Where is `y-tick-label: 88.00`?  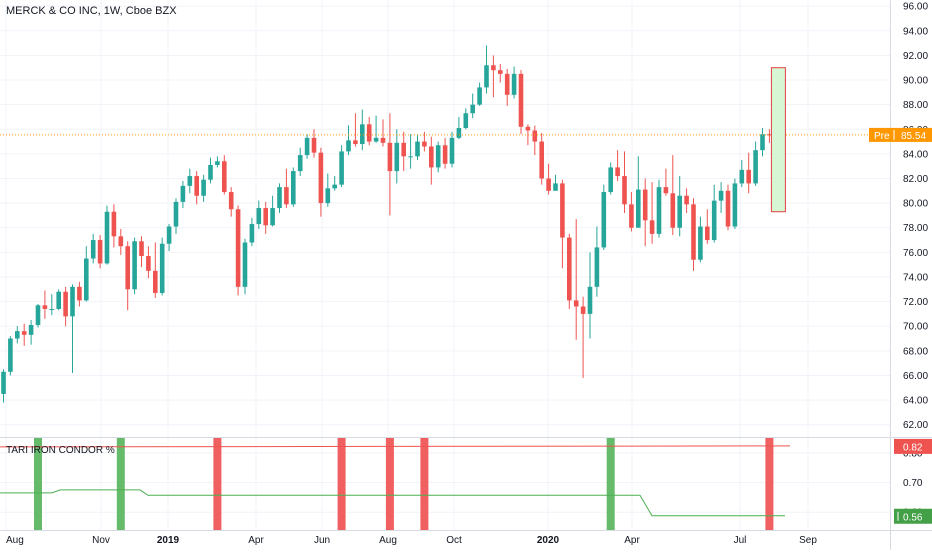
y-tick-label: 88.00 is located at coordinates (915, 105).